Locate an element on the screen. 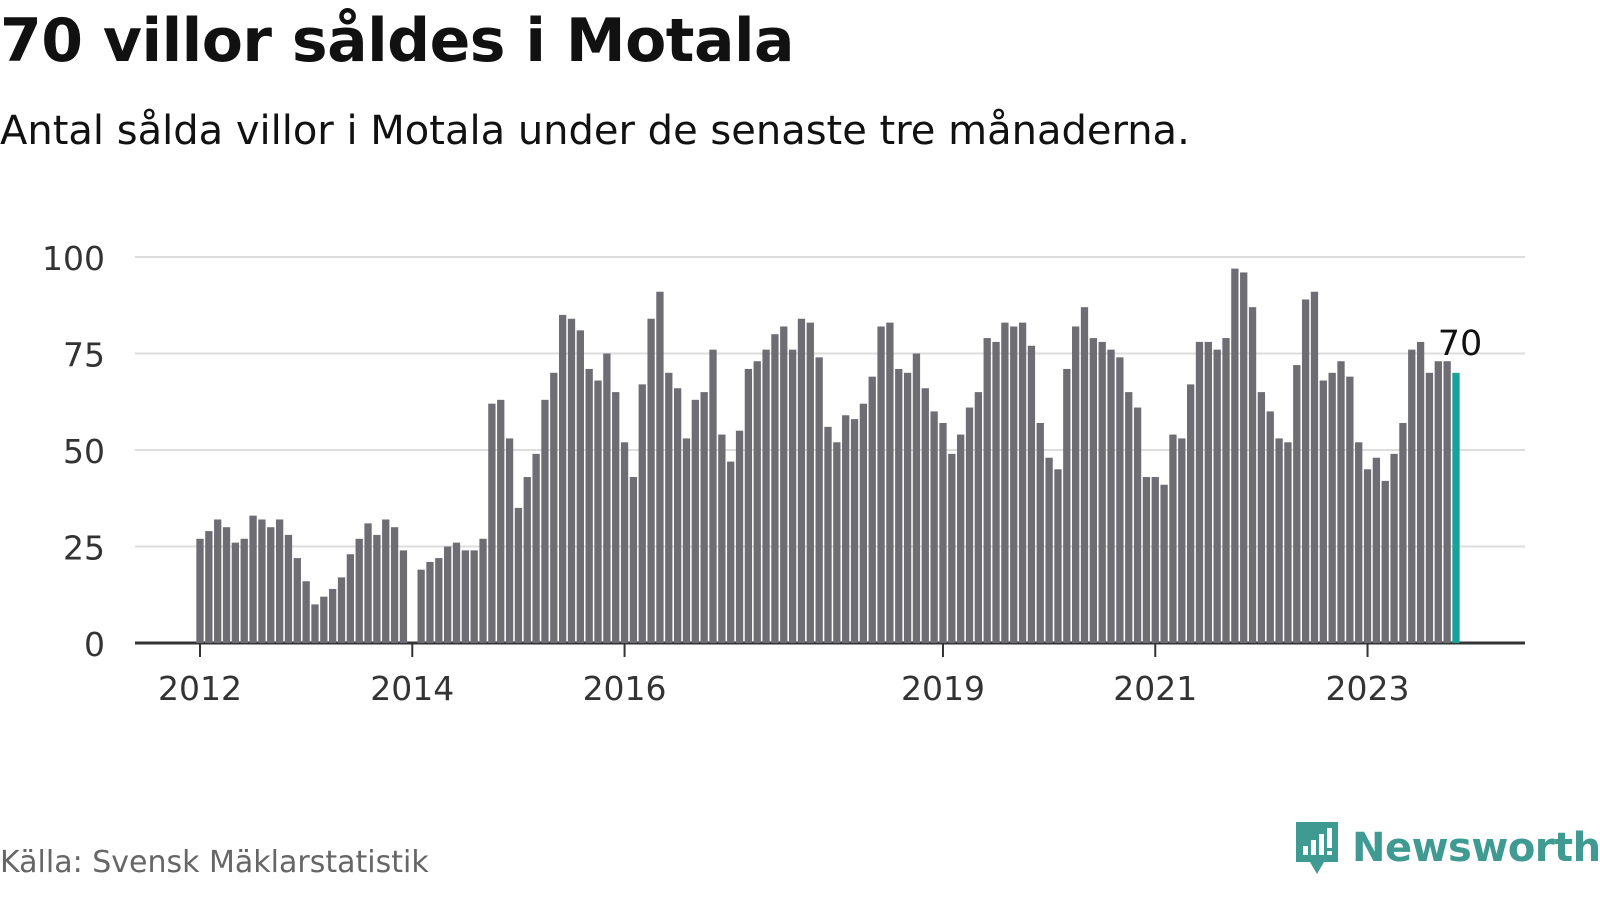 The image size is (1600, 900). x-tick-label: 2023 is located at coordinates (1368, 688).